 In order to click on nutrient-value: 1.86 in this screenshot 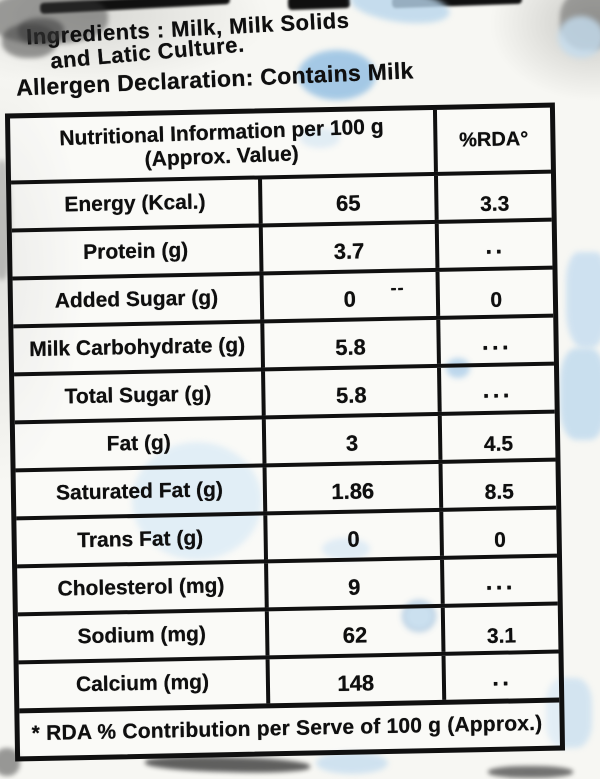, I will do `click(353, 491)`.